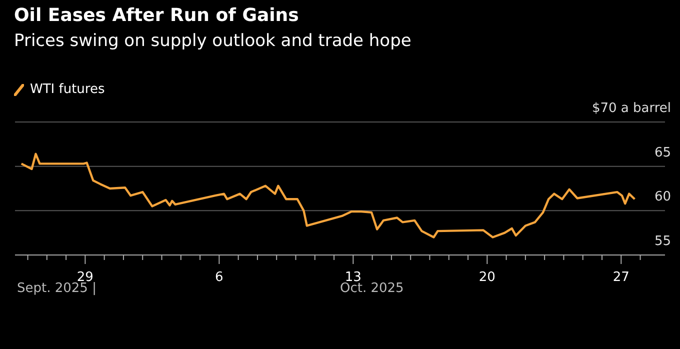 The image size is (680, 349). Describe the element at coordinates (487, 277) in the screenshot. I see `x-tick-label: 20` at that location.